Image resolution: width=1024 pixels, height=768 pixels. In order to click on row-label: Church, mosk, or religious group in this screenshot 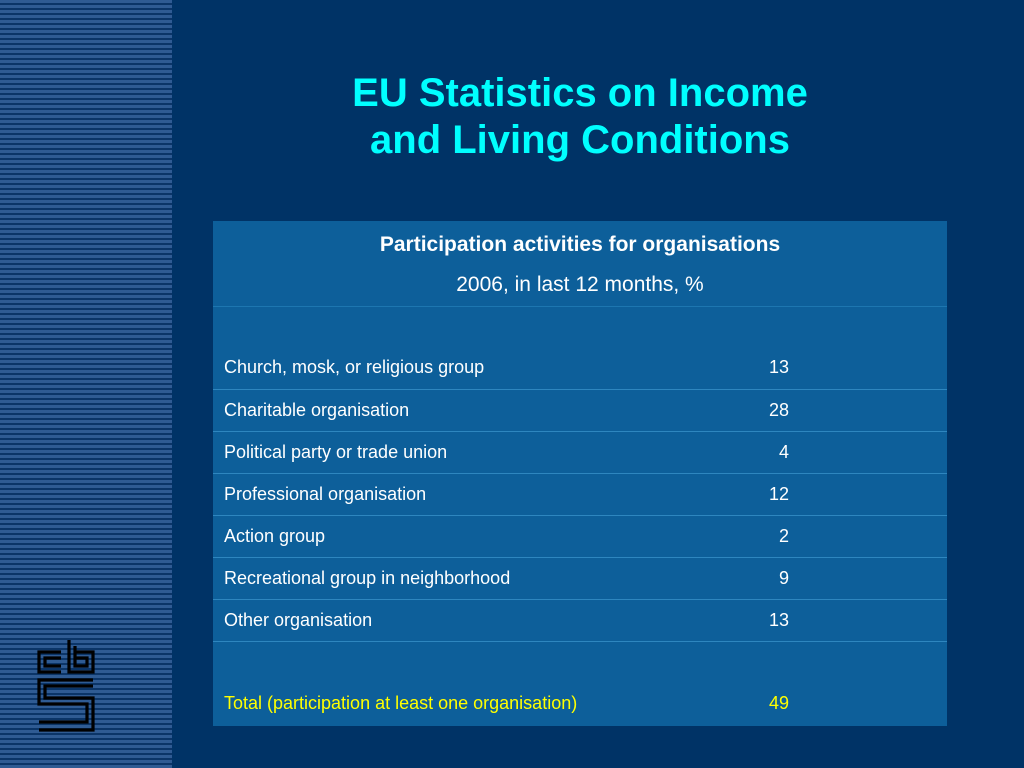, I will do `click(354, 367)`.